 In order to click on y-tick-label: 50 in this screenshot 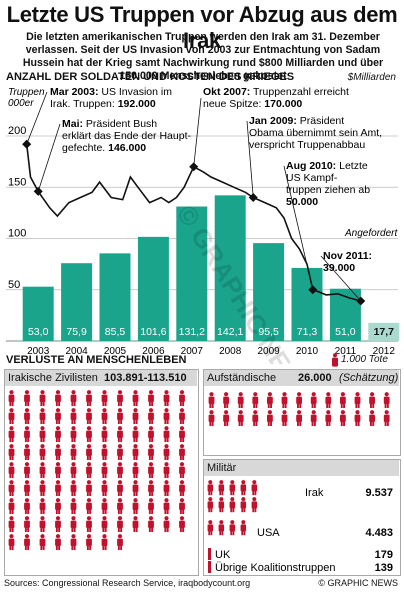, I will do `click(14, 285)`.